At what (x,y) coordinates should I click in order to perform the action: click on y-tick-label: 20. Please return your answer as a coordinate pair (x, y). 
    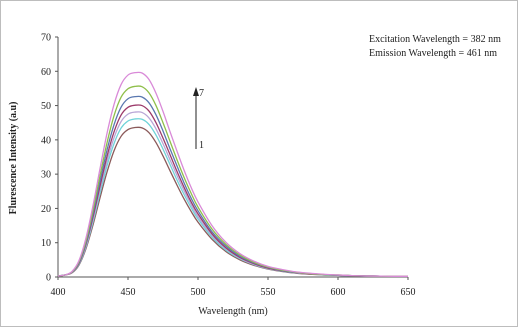
    Looking at the image, I should click on (46, 209).